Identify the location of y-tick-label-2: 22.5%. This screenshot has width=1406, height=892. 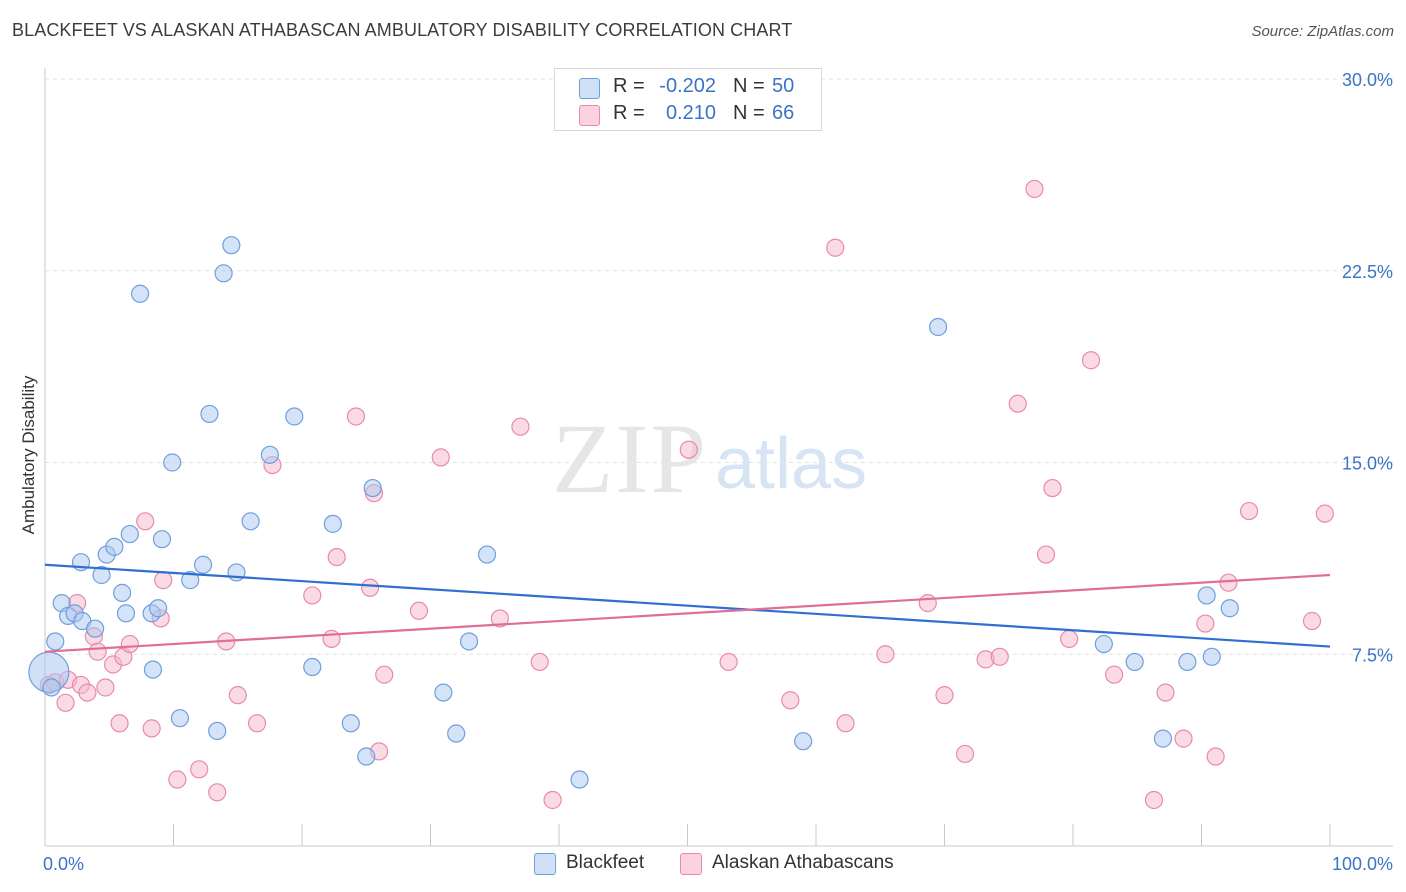
(1367, 272).